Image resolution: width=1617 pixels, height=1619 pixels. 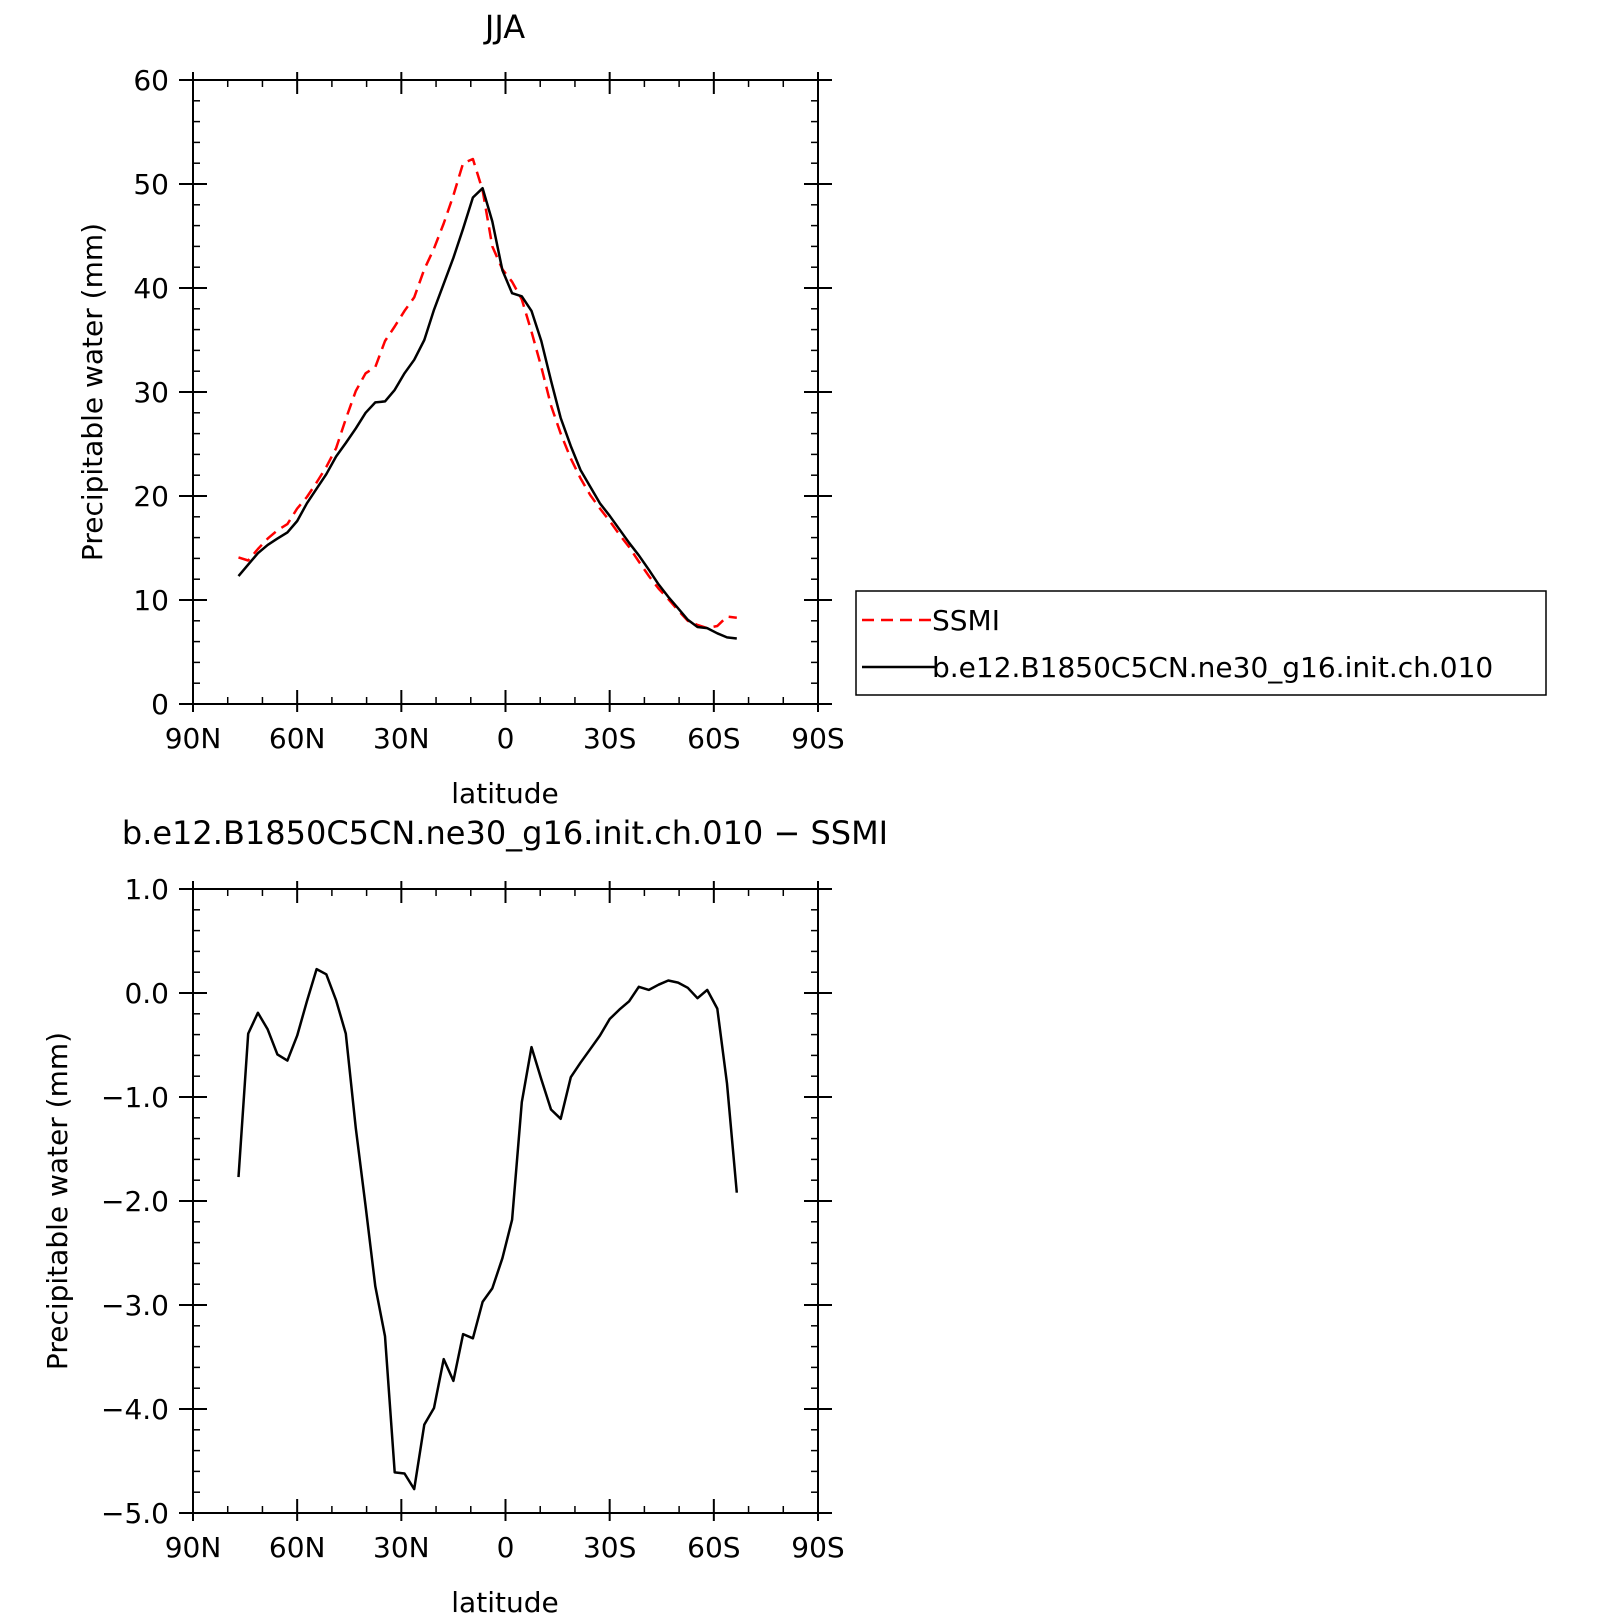 I want to click on ssmi-series-line, so click(x=487, y=393).